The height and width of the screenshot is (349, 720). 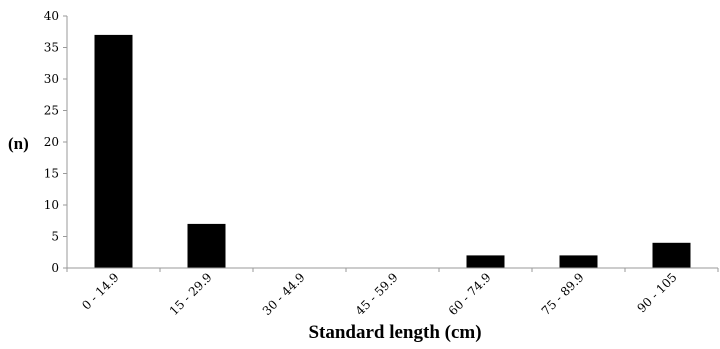 What do you see at coordinates (55, 268) in the screenshot?
I see `y-tick-label: 0` at bounding box center [55, 268].